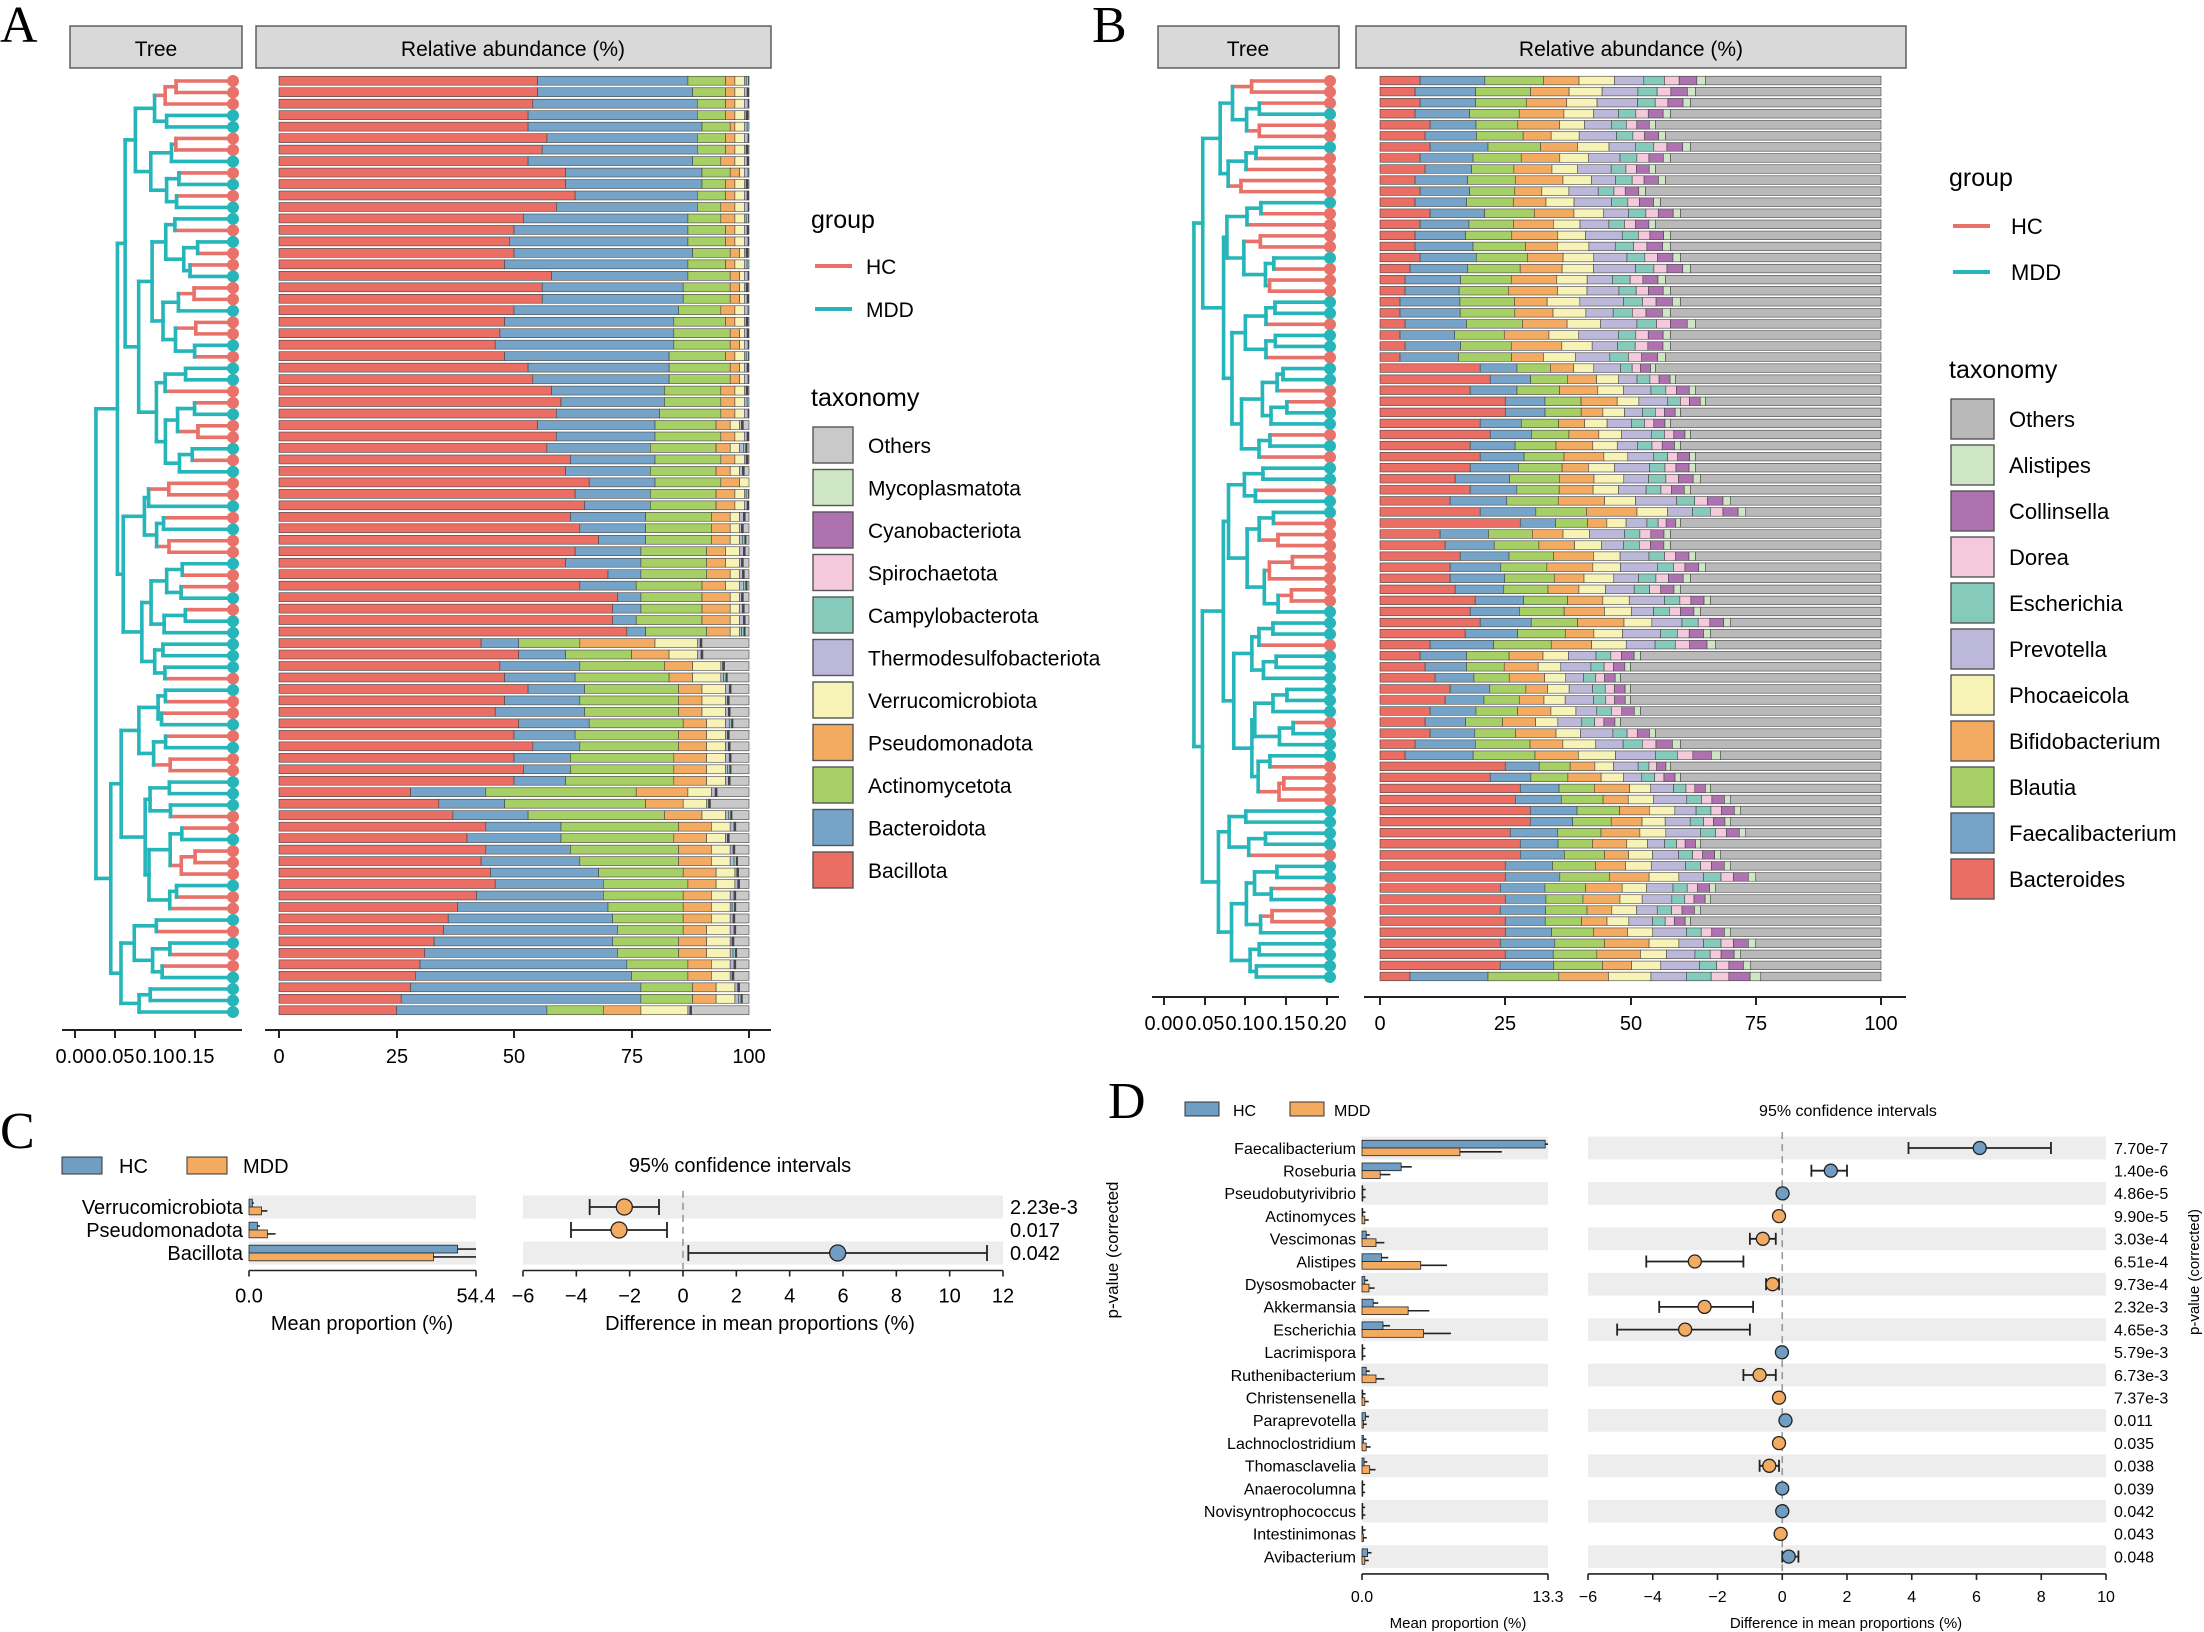 This screenshot has height=1632, width=2204. Describe the element at coordinates (165, 1231) in the screenshot. I see `category-label: Pseudomonadota` at that location.